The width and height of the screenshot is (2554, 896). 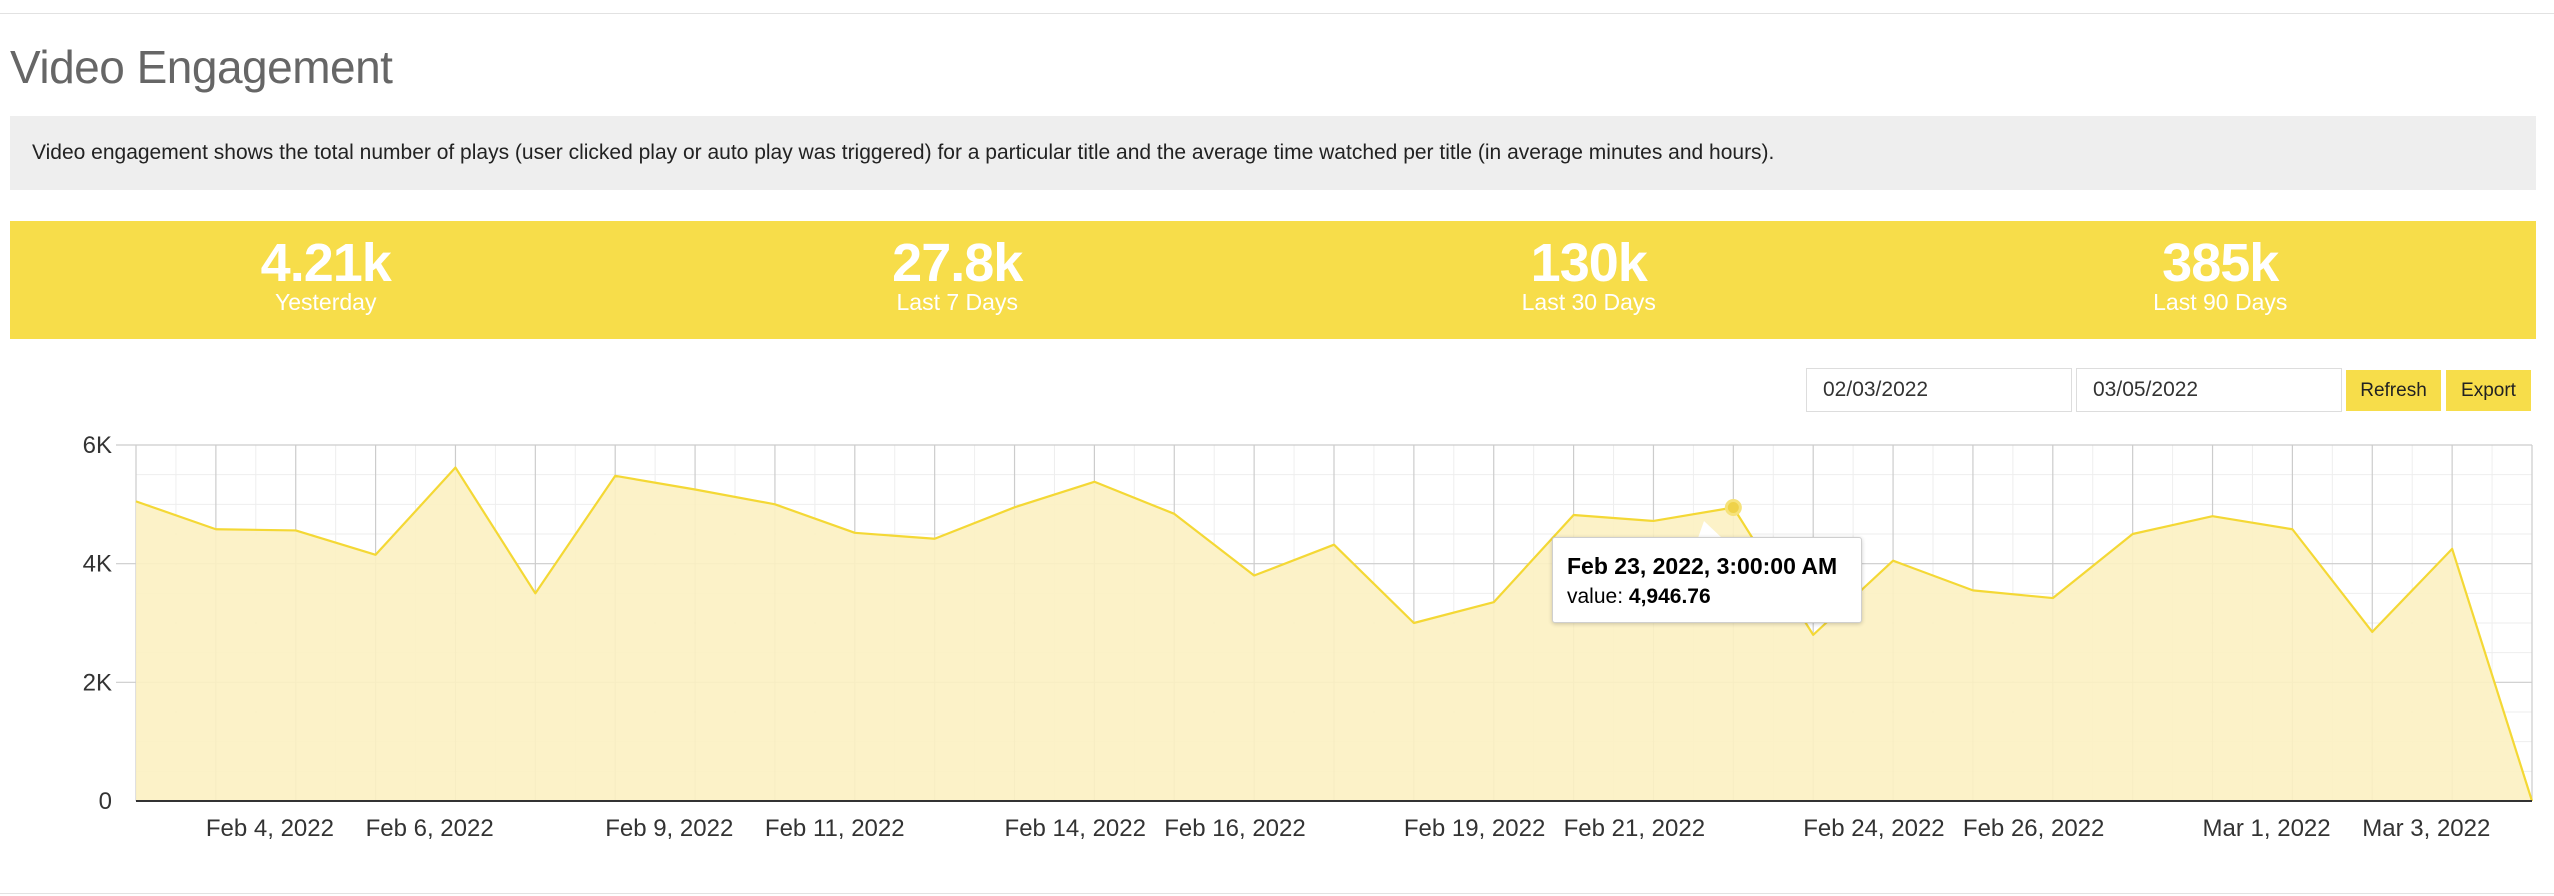 I want to click on stat-last-90-days: 385k Last 90 Days, so click(x=2221, y=280).